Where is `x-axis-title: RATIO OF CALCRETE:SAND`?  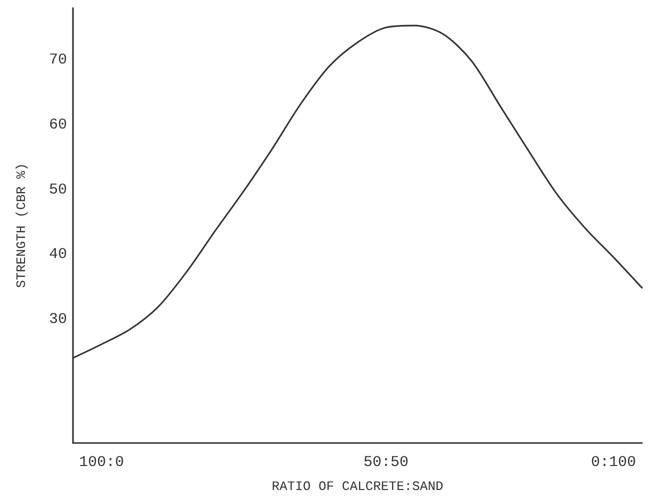 x-axis-title: RATIO OF CALCRETE:SAND is located at coordinates (358, 486).